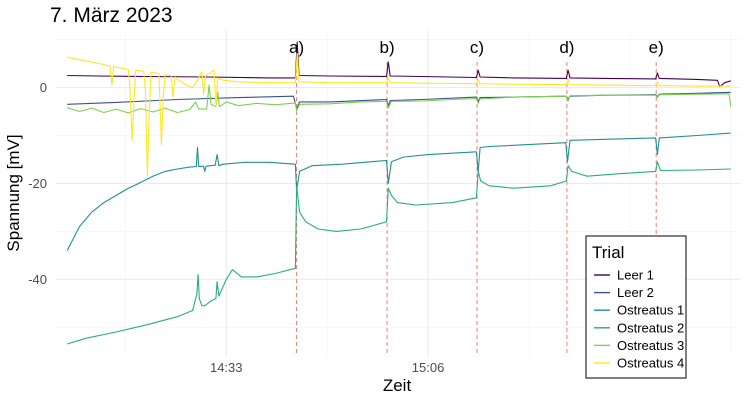 The height and width of the screenshot is (400, 750). What do you see at coordinates (37, 279) in the screenshot?
I see `y-tick-label-2: -40` at bounding box center [37, 279].